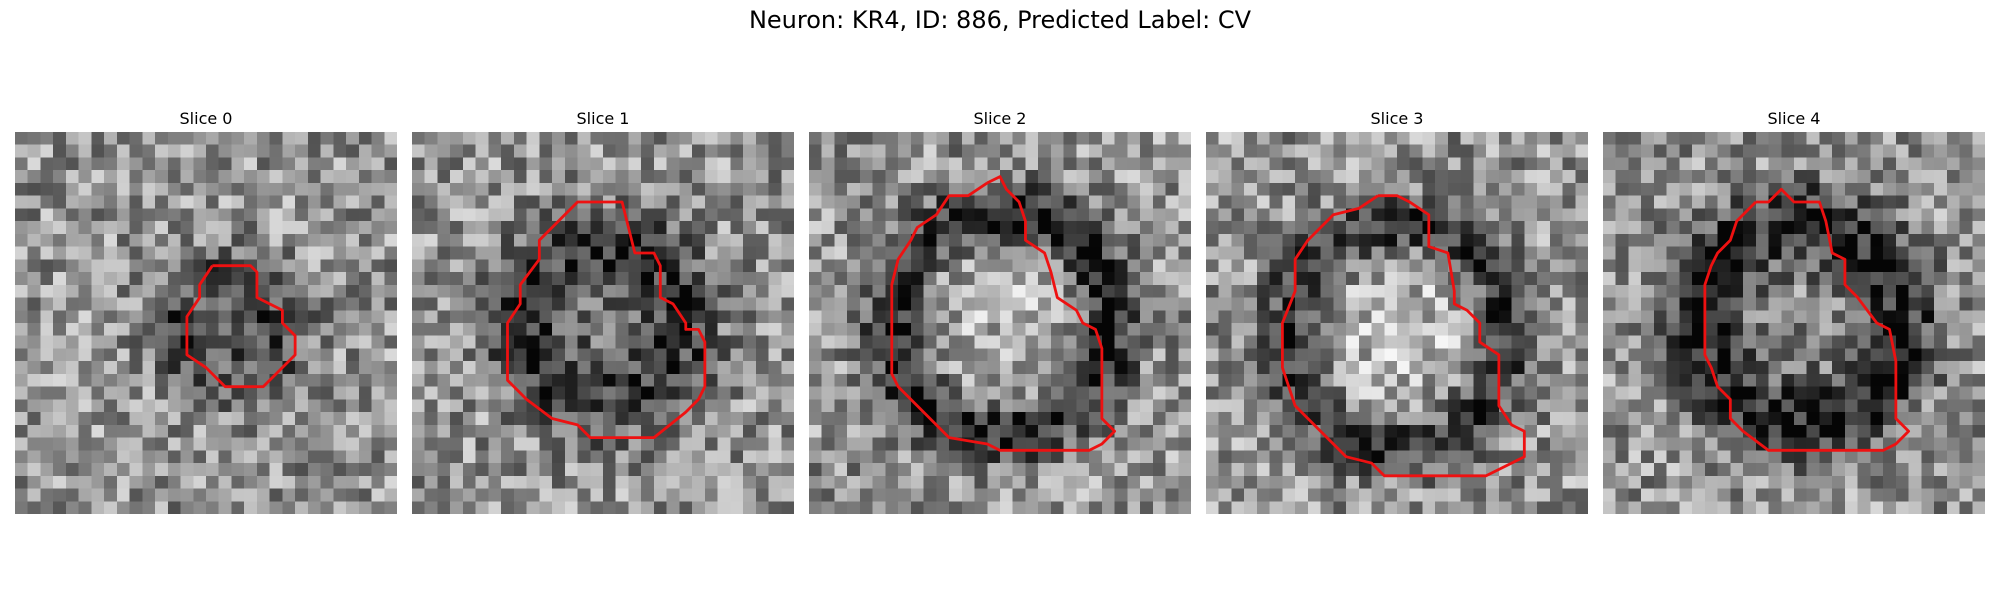  I want to click on slice-panel-4: Slice 4, so click(1794, 311).